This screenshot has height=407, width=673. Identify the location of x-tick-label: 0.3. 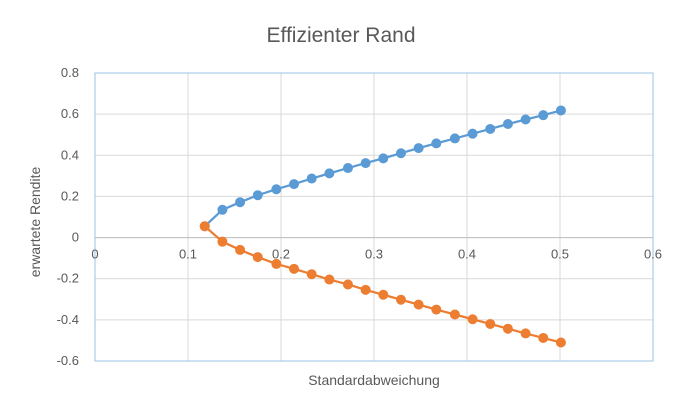
(374, 254).